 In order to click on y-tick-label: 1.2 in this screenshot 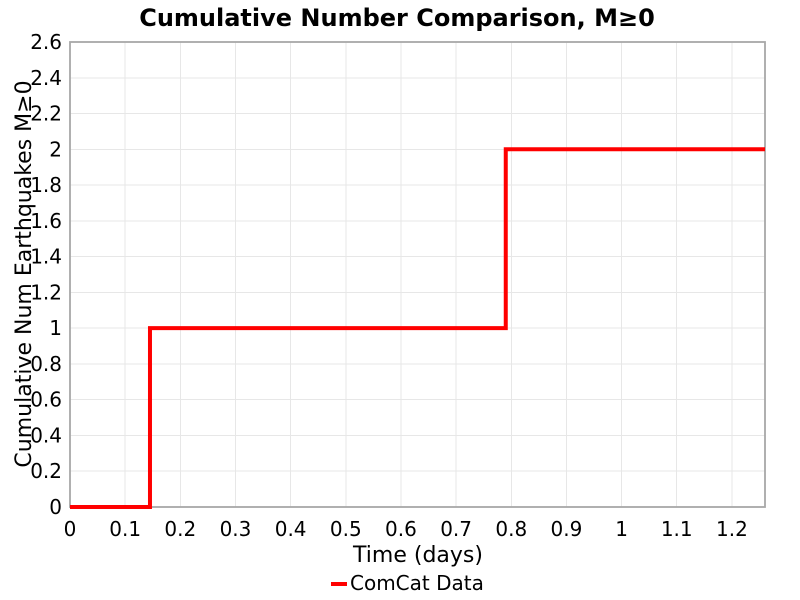, I will do `click(46, 292)`.